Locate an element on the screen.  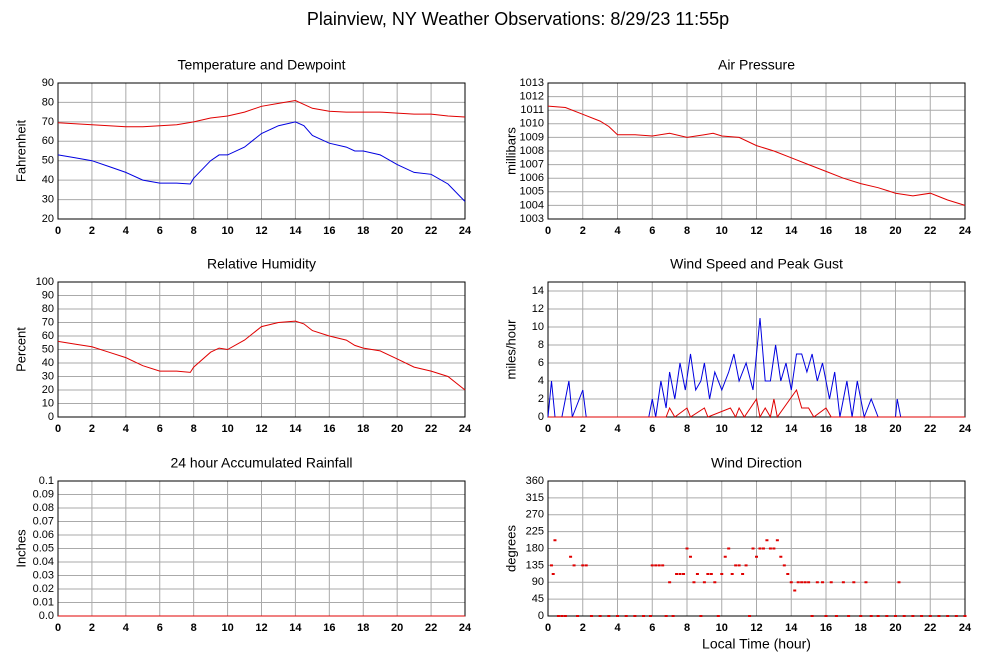
x-tick-label: 0 is located at coordinates (58, 628).